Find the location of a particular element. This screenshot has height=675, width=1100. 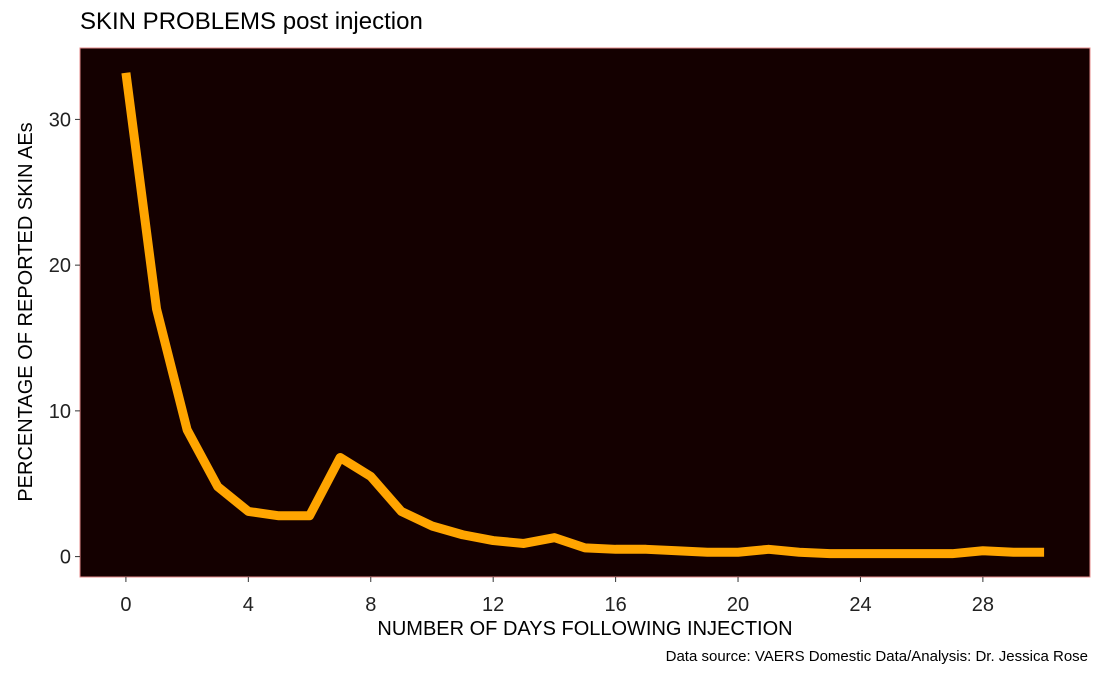

y-tick-label: 0 is located at coordinates (65, 558).